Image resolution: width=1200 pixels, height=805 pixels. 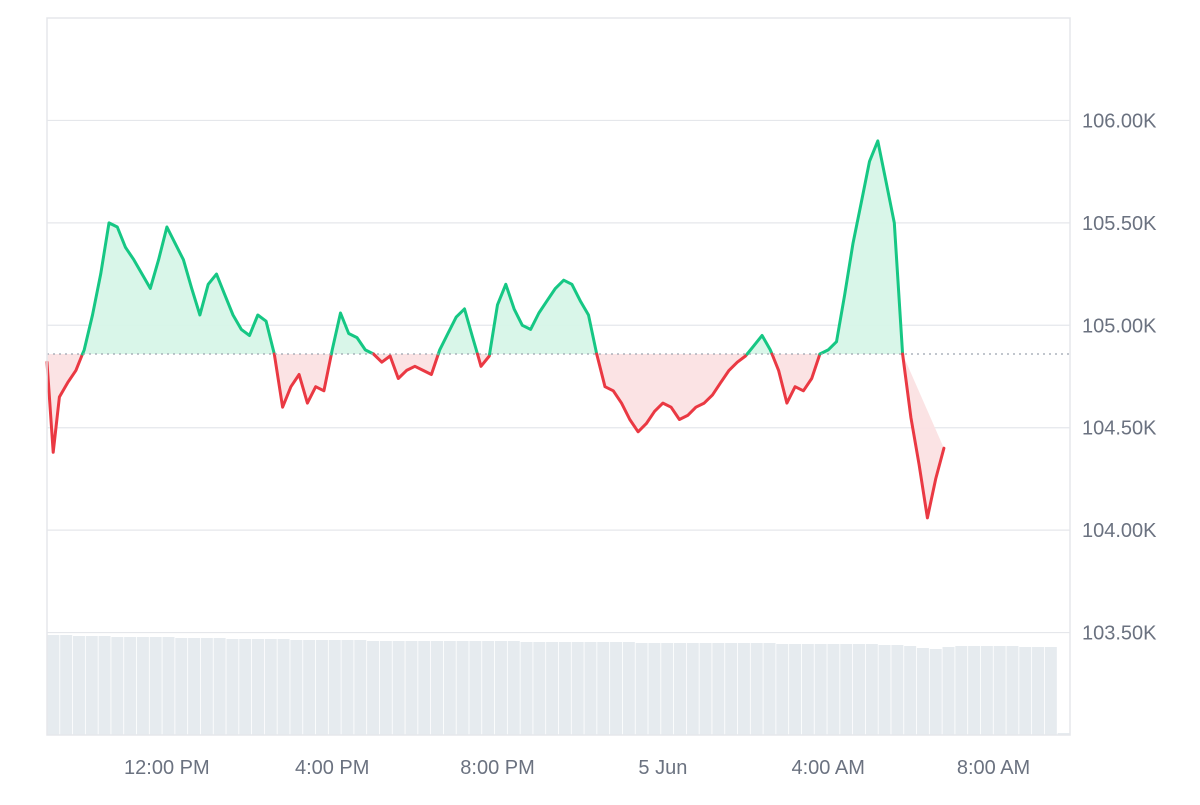 What do you see at coordinates (993, 768) in the screenshot?
I see `x-tick-label: 8:00 AM` at bounding box center [993, 768].